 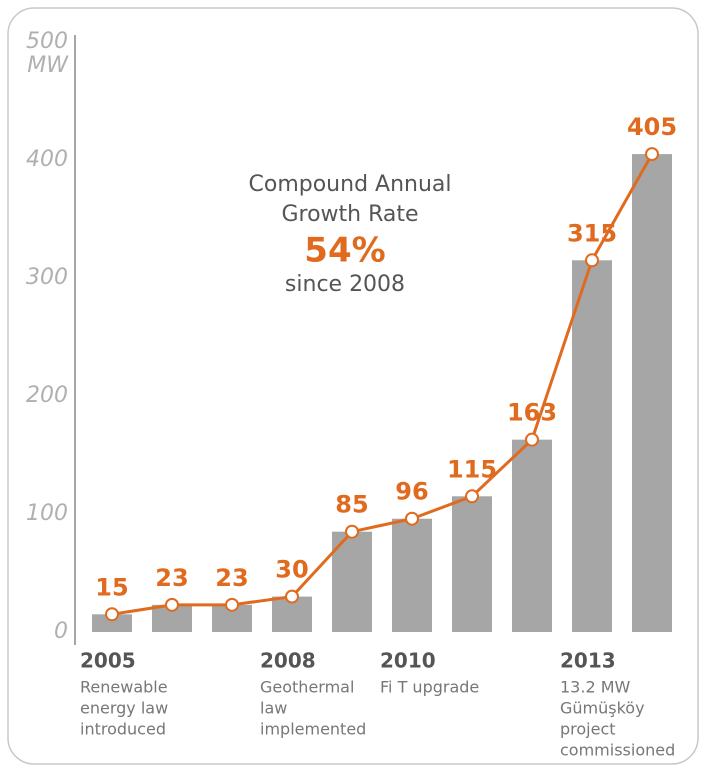 I want to click on x-tick-label: 2010, so click(x=408, y=661).